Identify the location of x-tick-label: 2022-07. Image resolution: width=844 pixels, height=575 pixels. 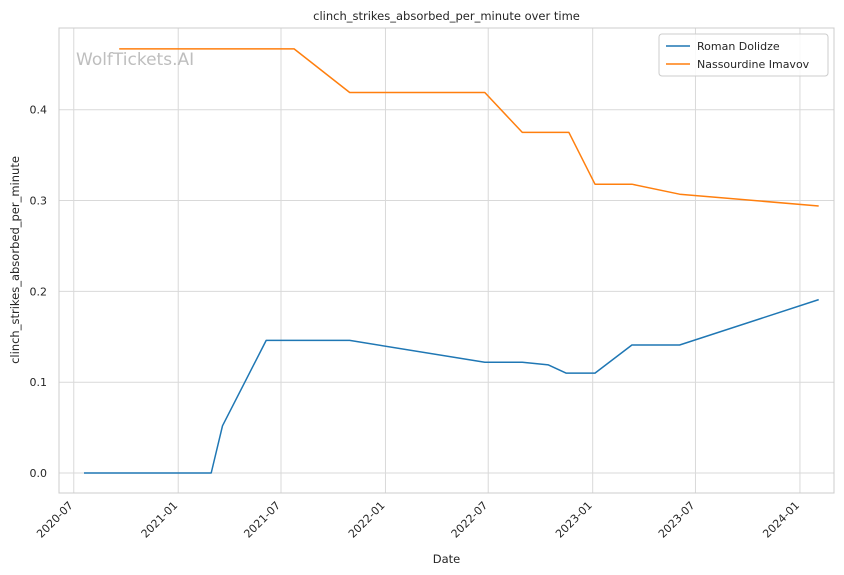
(470, 520).